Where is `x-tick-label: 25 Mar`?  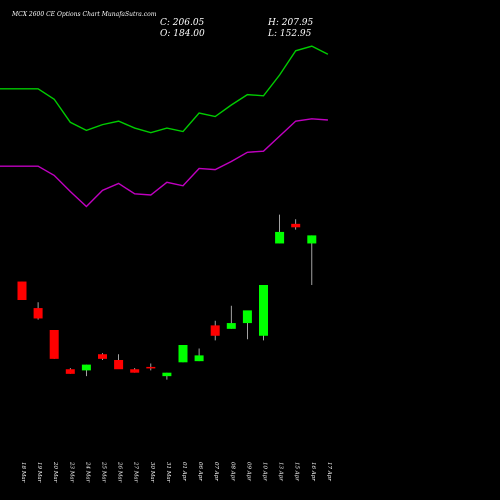
x-tick-label: 25 Mar is located at coordinates (104, 472).